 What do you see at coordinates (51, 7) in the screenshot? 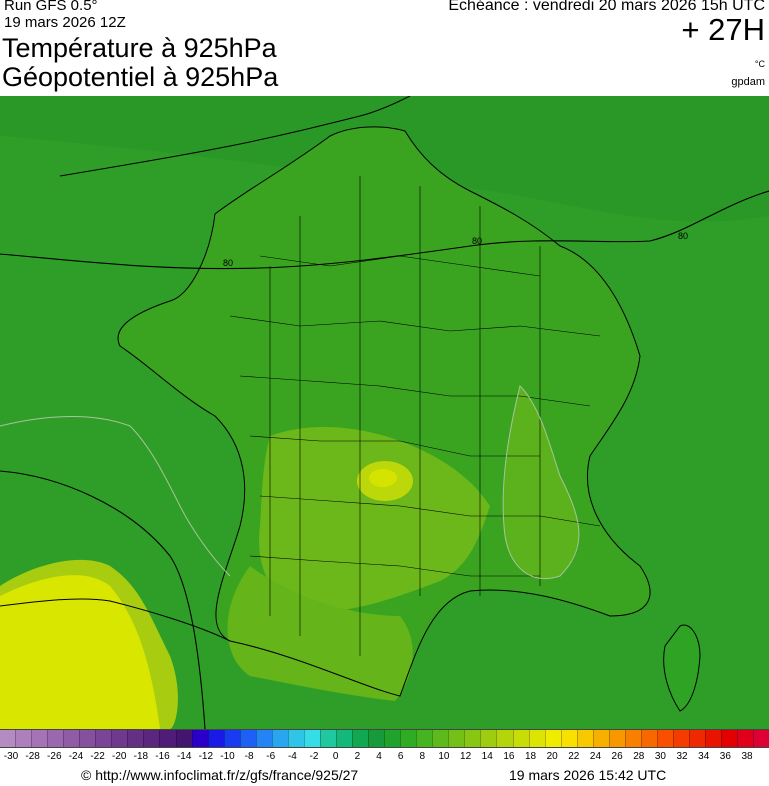
I see `run-model-label: Run GFS 0.5°` at bounding box center [51, 7].